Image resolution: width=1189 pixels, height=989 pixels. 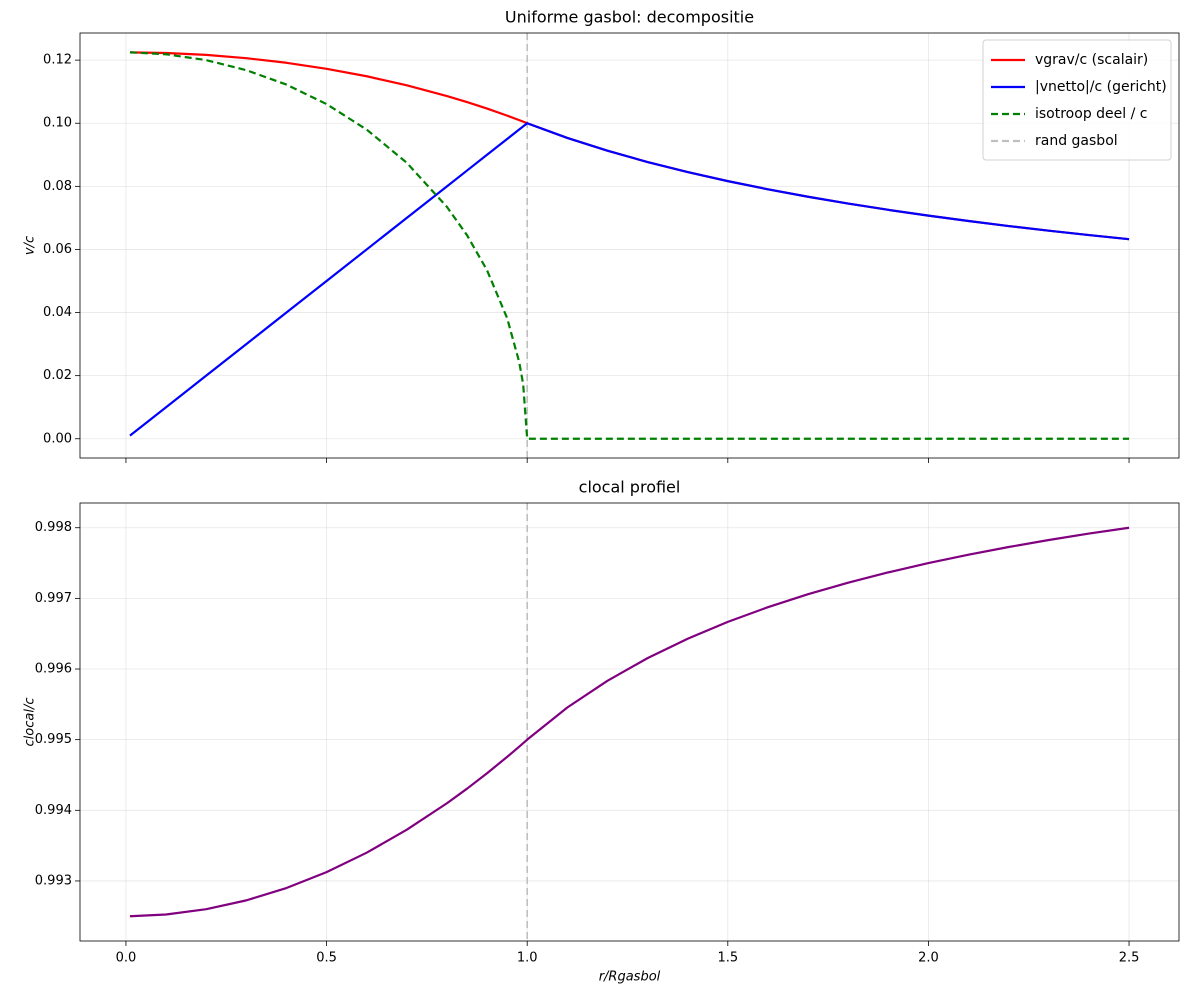 I want to click on chart-title: Uniforme gasbol: decompositie, so click(x=629, y=17).